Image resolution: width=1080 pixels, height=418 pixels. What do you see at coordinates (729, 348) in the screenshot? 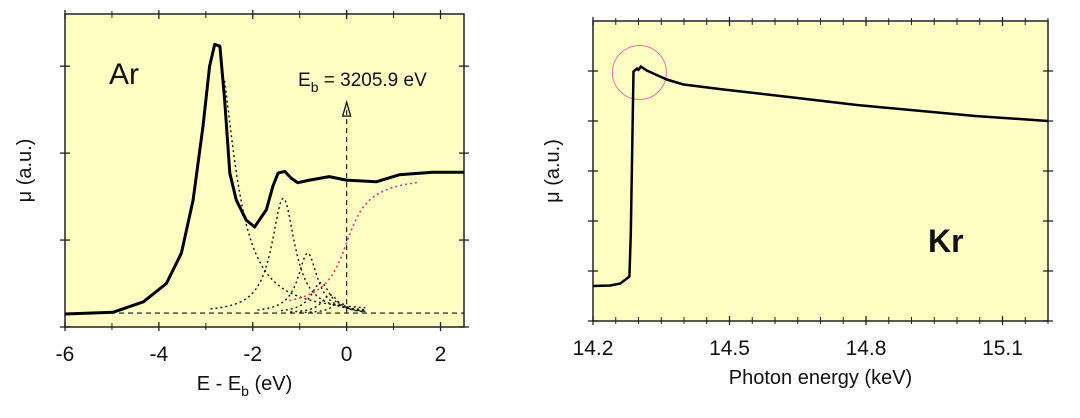
I see `x-tick-label: 14.5` at bounding box center [729, 348].